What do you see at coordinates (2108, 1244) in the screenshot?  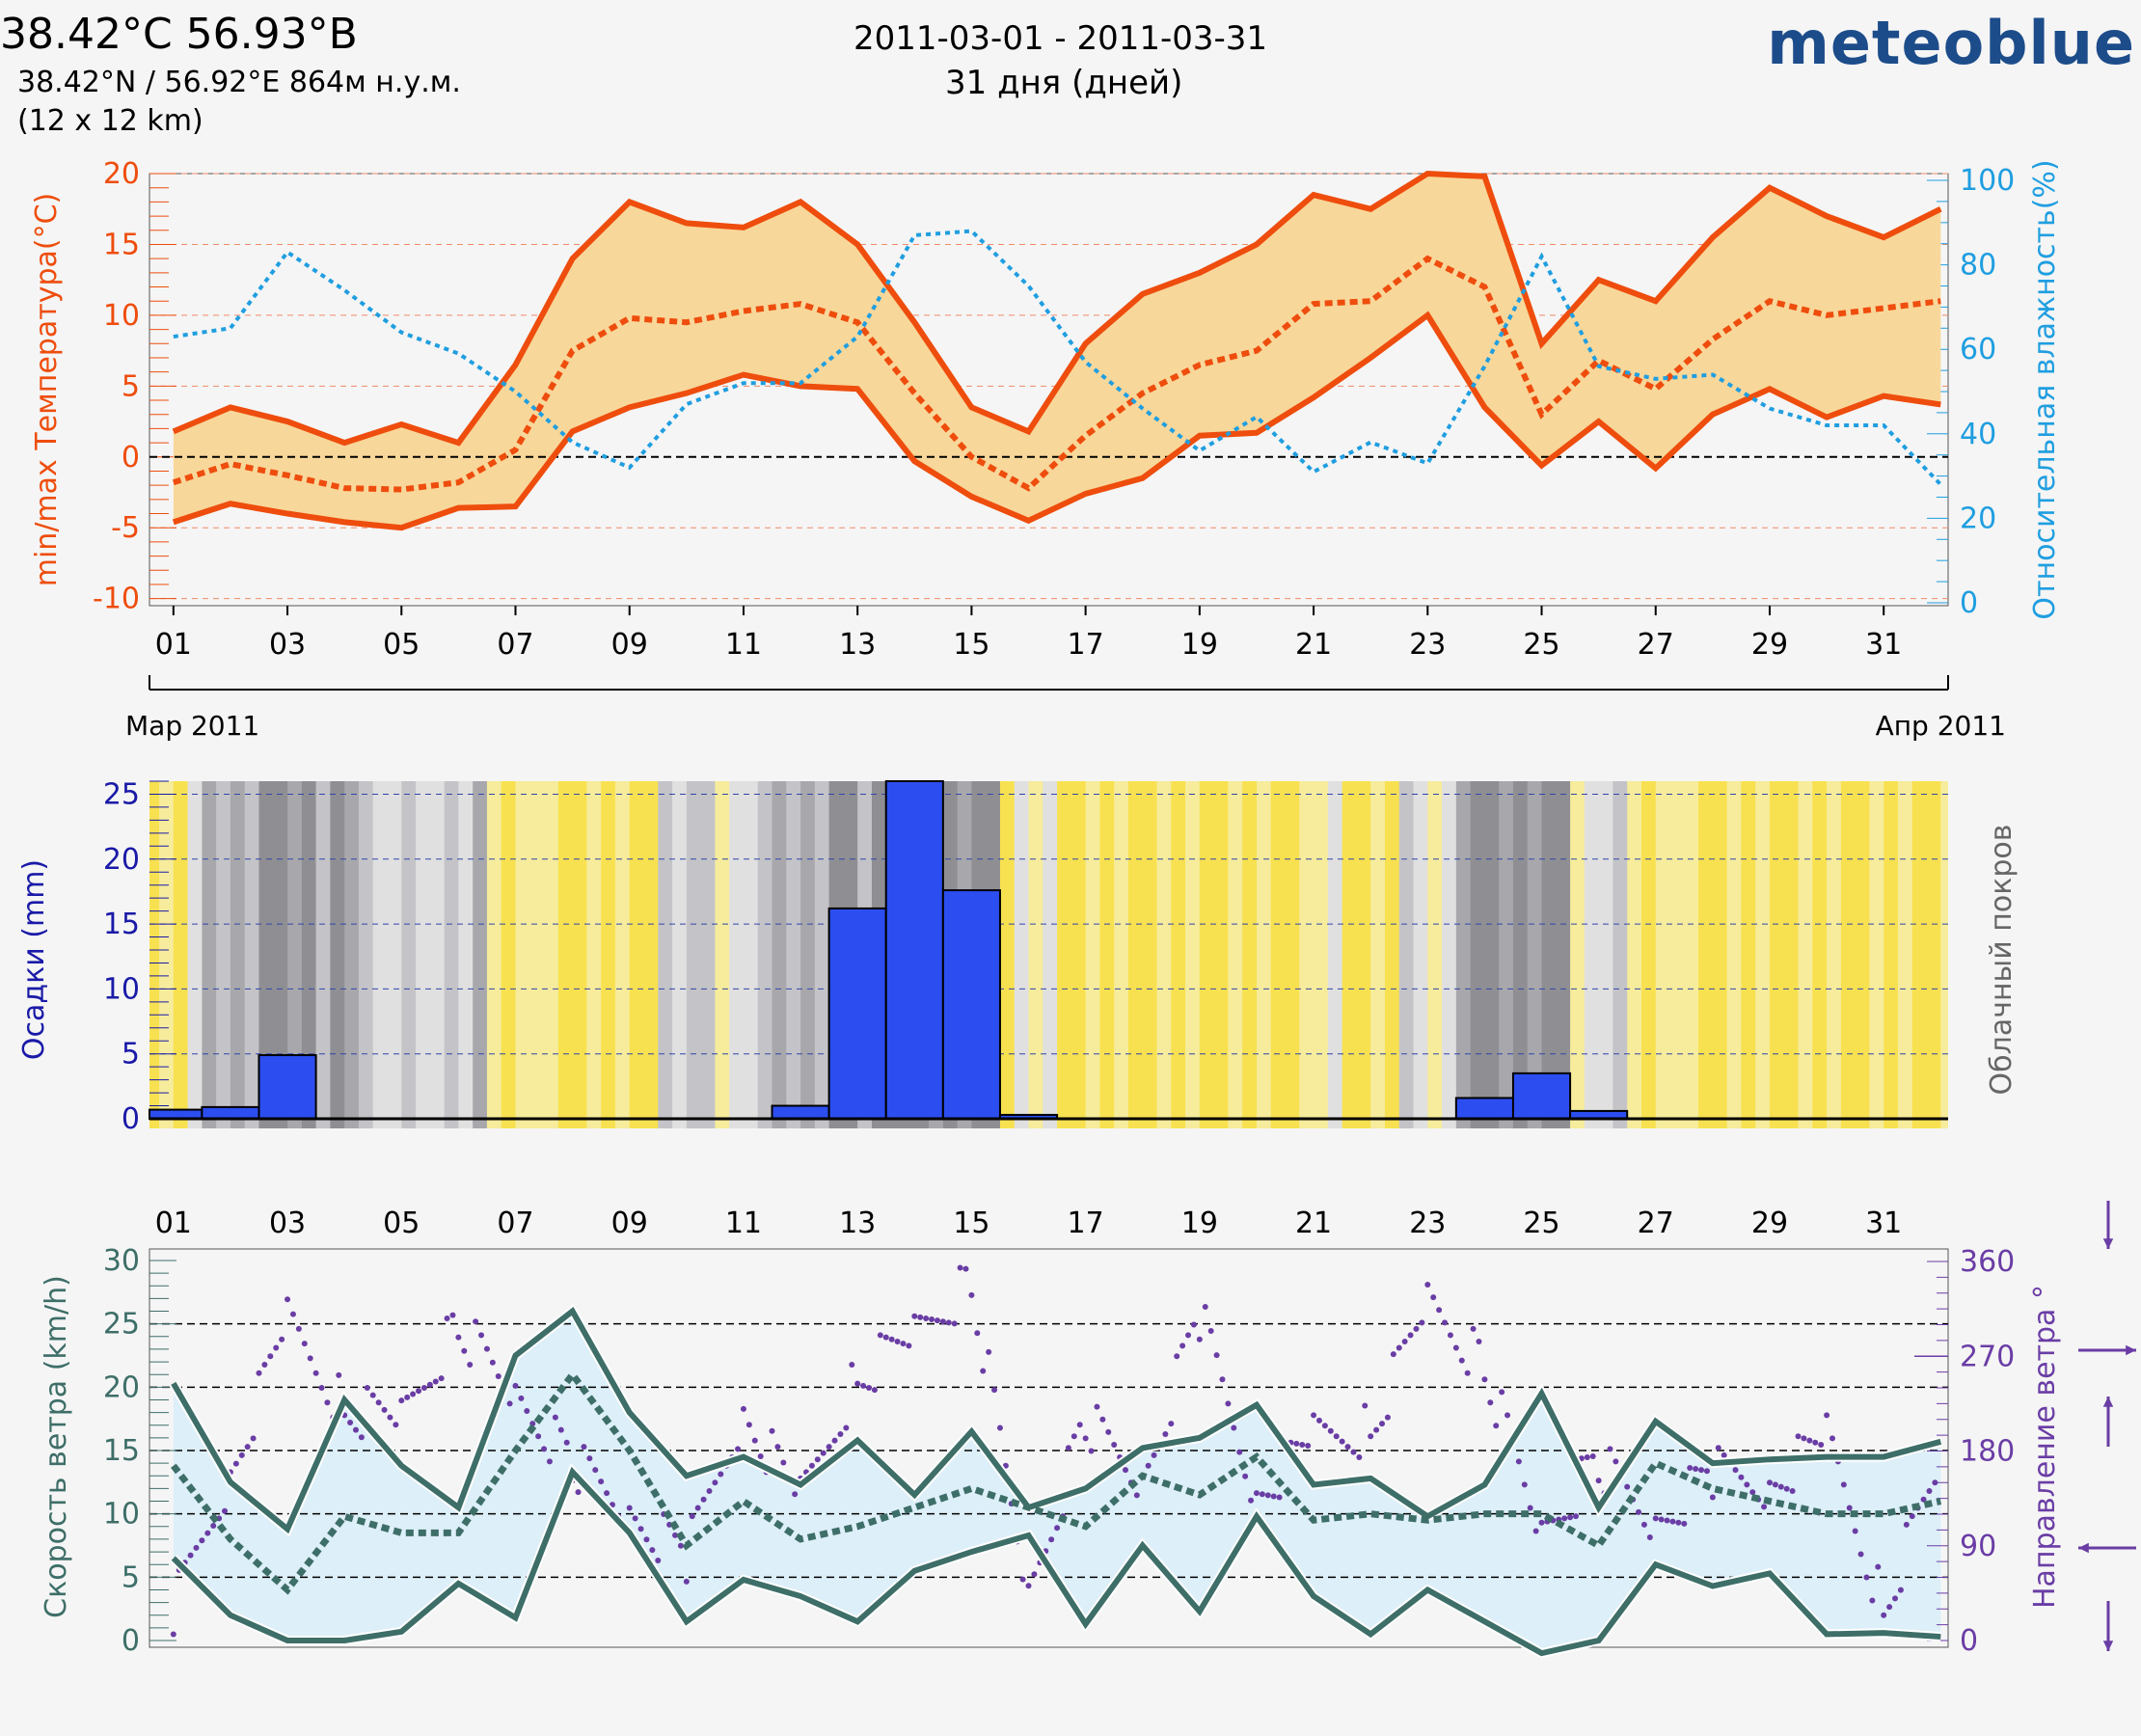 I see `north-wind-arrow-icon` at bounding box center [2108, 1244].